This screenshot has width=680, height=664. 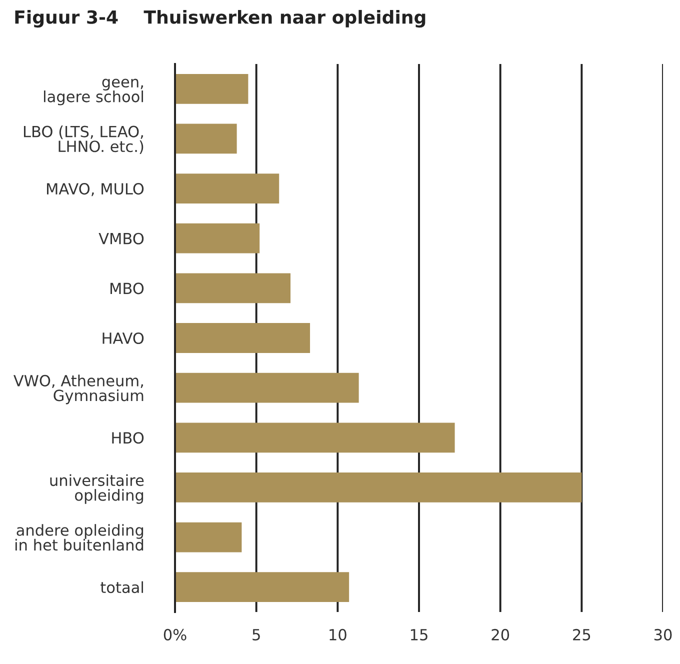 I want to click on y-tick-label: andere opleiding in het buitenland, so click(x=79, y=537).